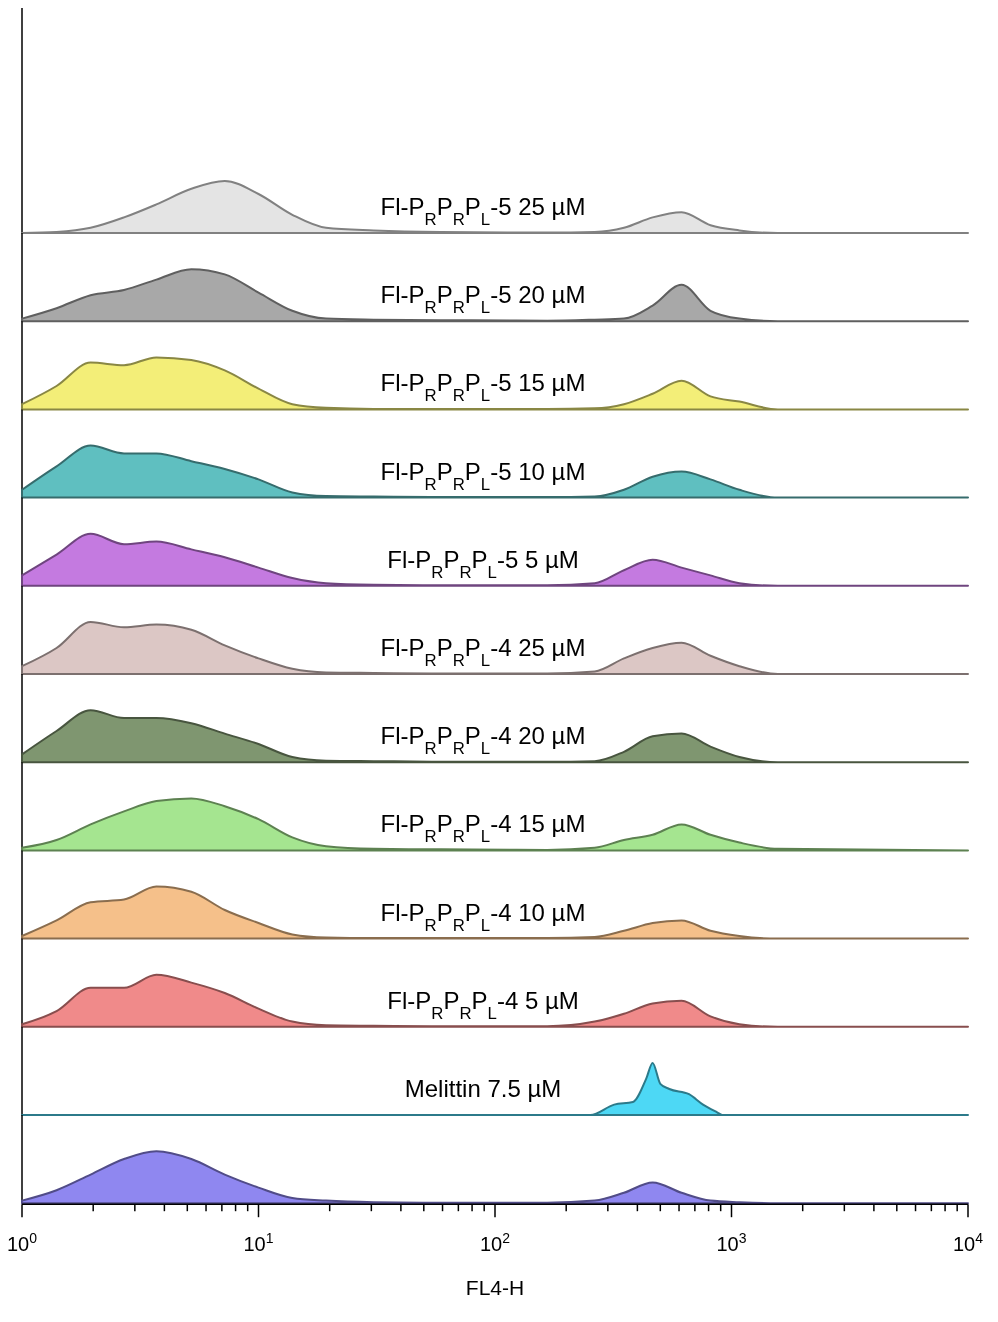 The image size is (998, 1322). Describe the element at coordinates (483, 299) in the screenshot. I see `text: Fl-P$_{R}$P$_{R}$P$_{L}$-5 20 µM` at that location.